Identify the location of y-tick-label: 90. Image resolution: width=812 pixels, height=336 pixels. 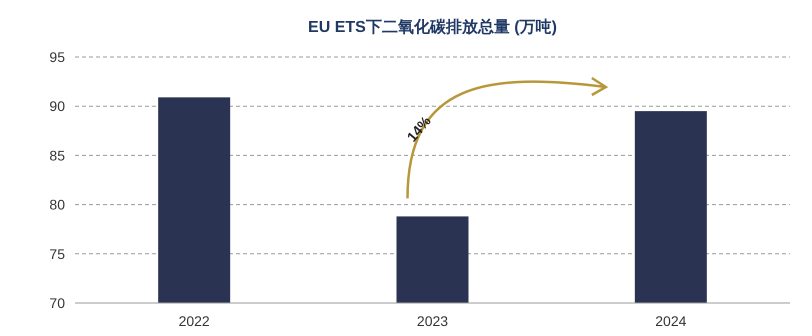
(57, 106).